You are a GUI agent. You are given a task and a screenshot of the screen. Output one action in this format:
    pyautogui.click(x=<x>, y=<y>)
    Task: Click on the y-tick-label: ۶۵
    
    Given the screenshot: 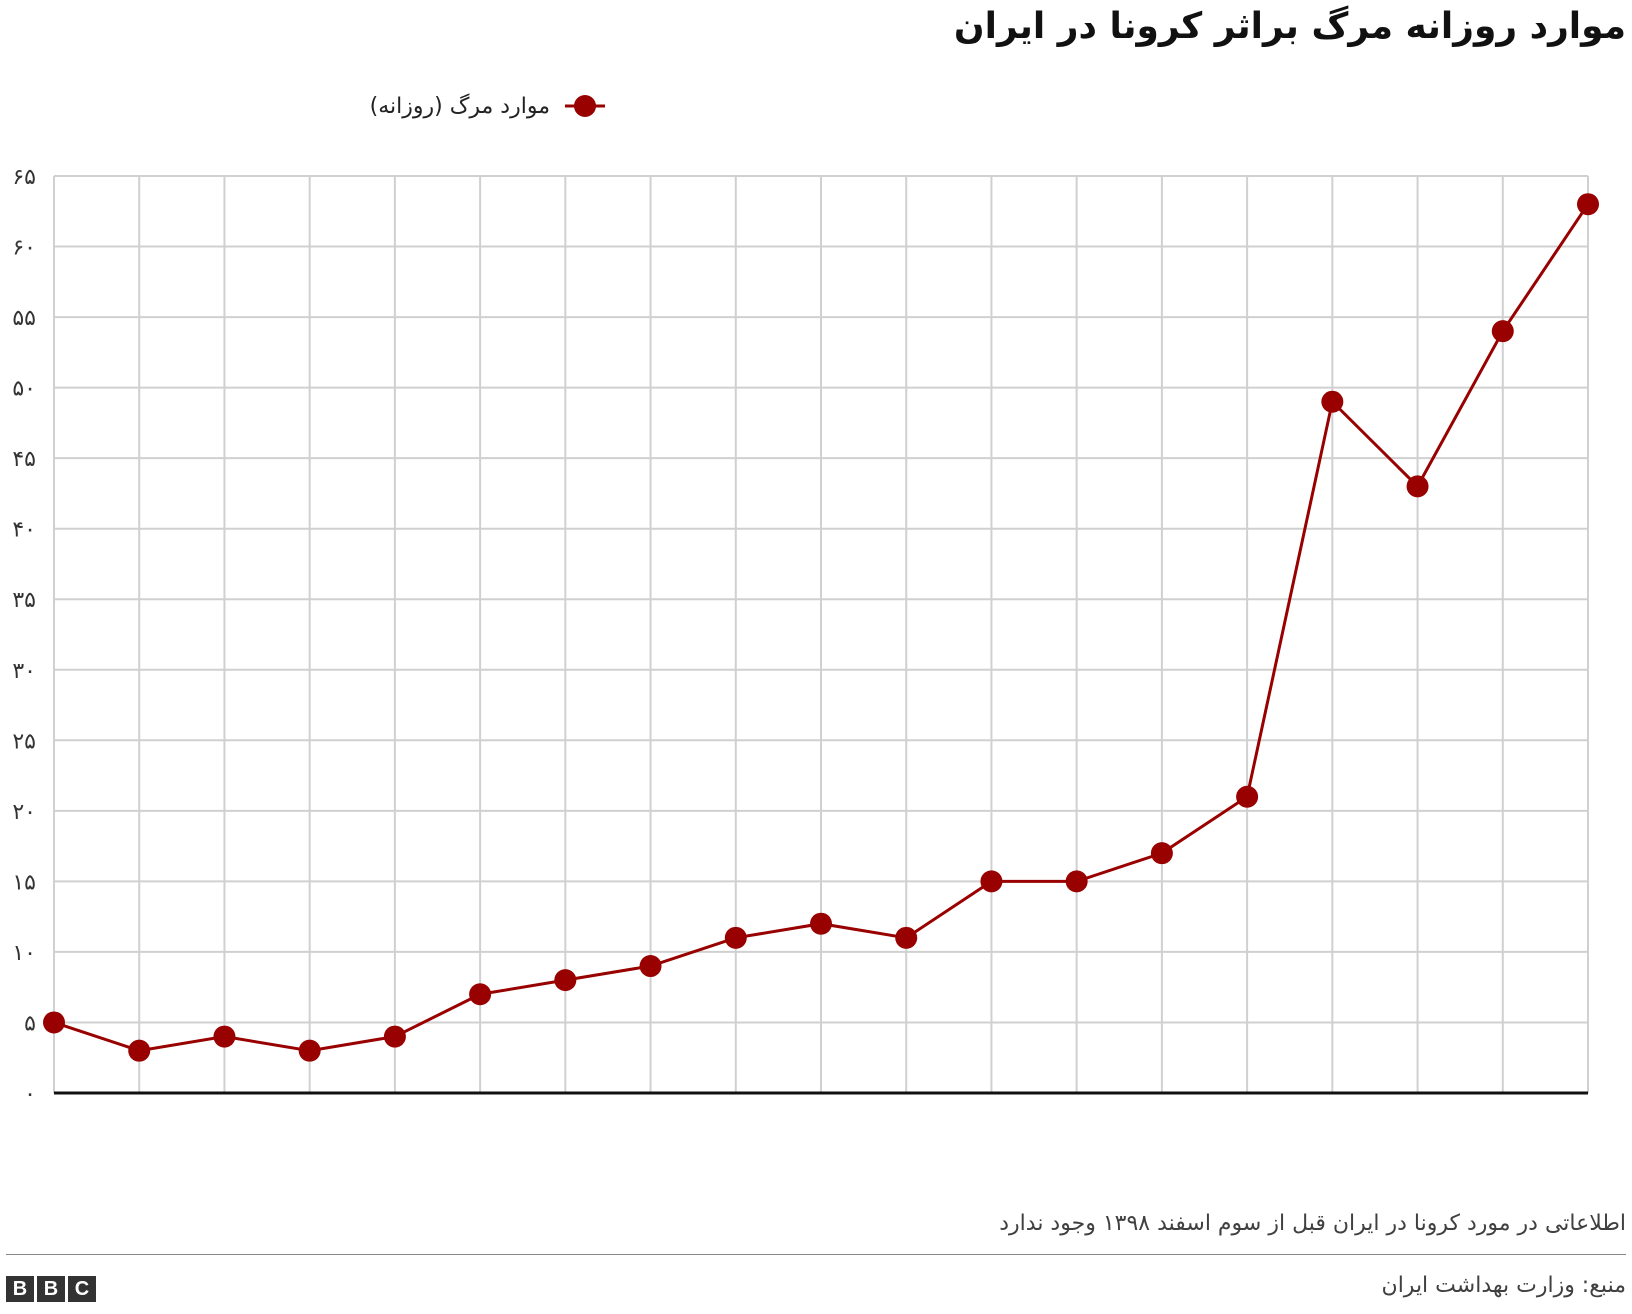 What is the action you would take?
    pyautogui.click(x=24, y=177)
    